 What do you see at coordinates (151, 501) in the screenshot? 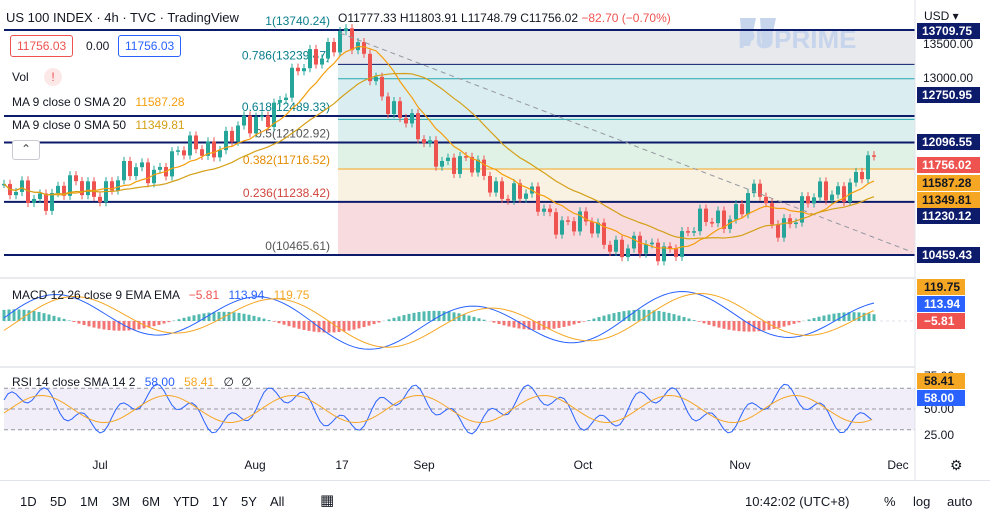
I see `tf-6m: 6M` at bounding box center [151, 501].